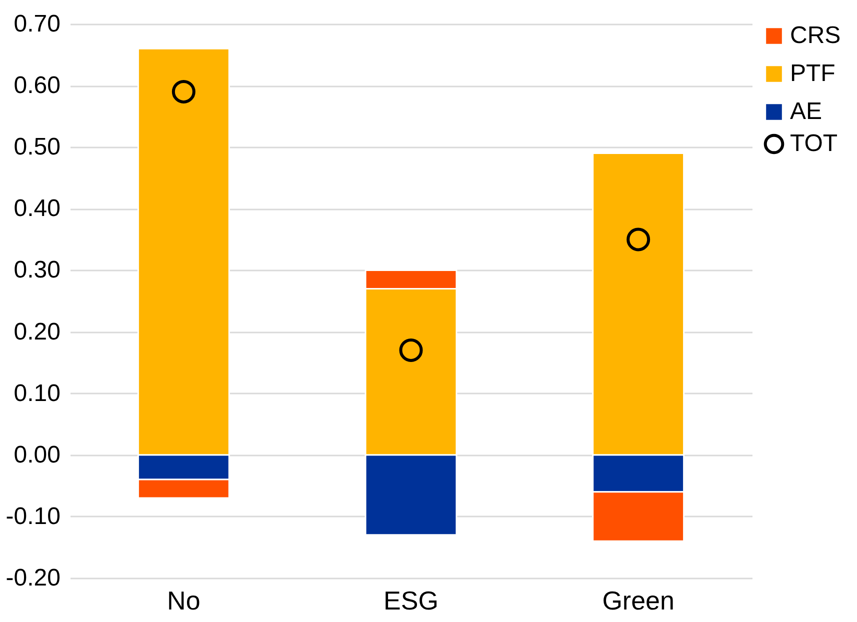 The height and width of the screenshot is (622, 857). I want to click on y-tick-label: 0.30, so click(37, 270).